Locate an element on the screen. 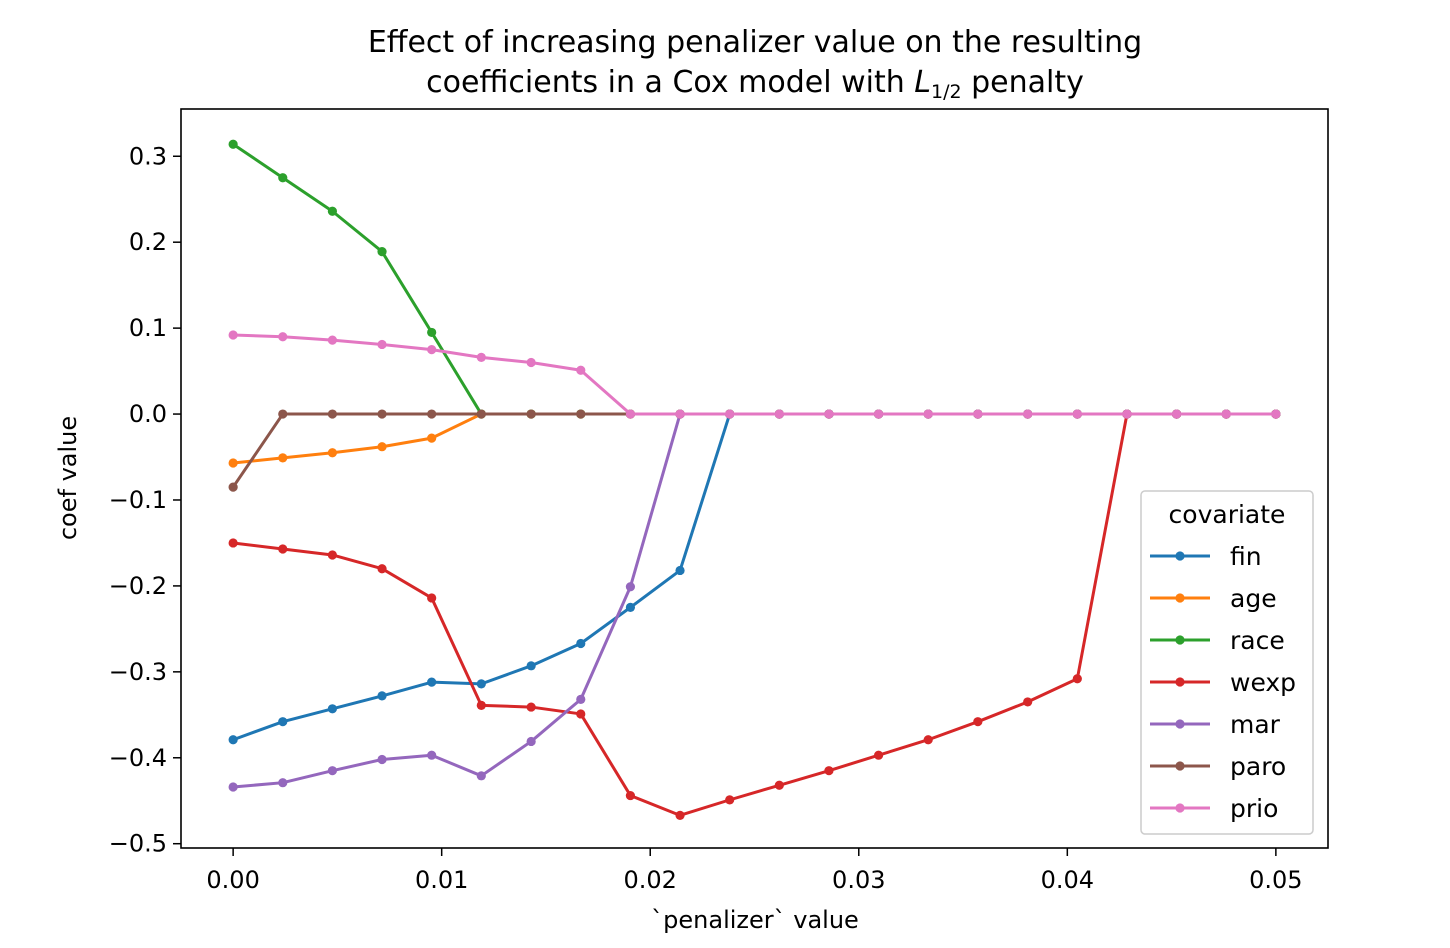  chart-title-line2-post: penalty is located at coordinates (1023, 82).